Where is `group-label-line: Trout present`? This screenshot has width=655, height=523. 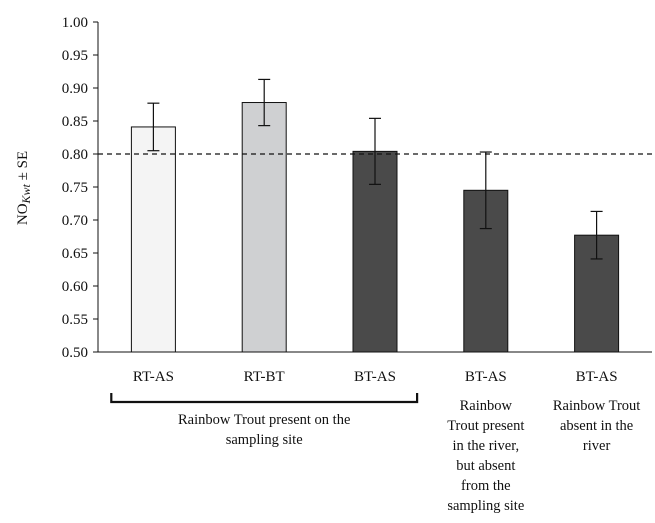
group-label-line: Trout present is located at coordinates (485, 426).